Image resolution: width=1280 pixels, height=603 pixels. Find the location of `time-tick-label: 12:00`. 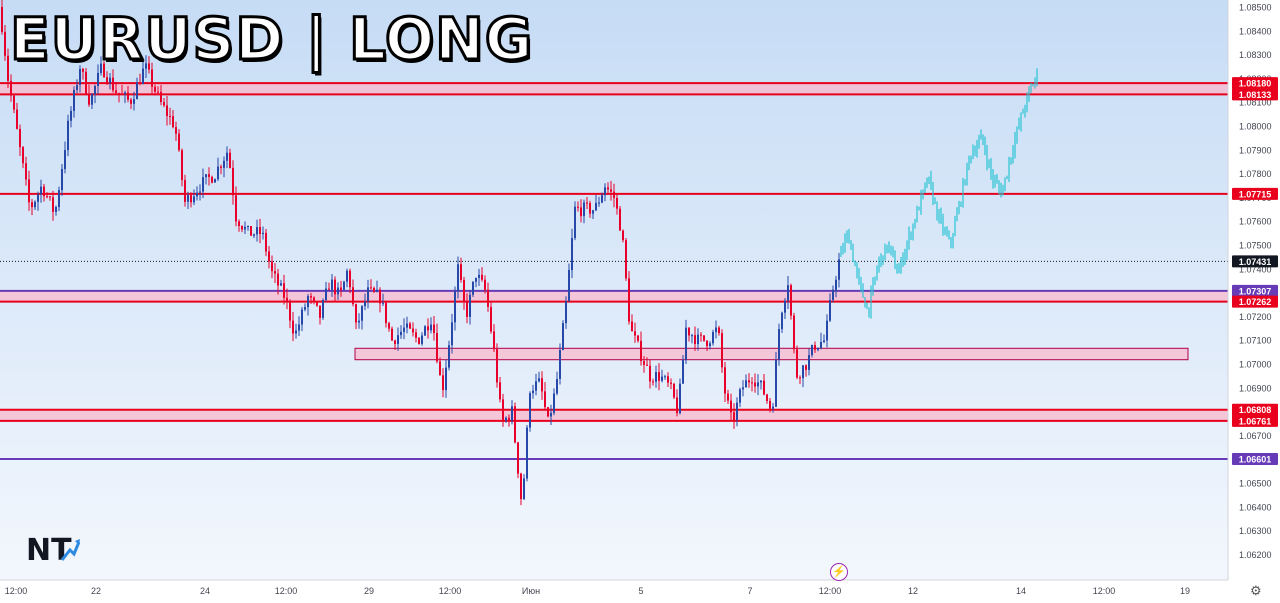

time-tick-label: 12:00 is located at coordinates (830, 591).